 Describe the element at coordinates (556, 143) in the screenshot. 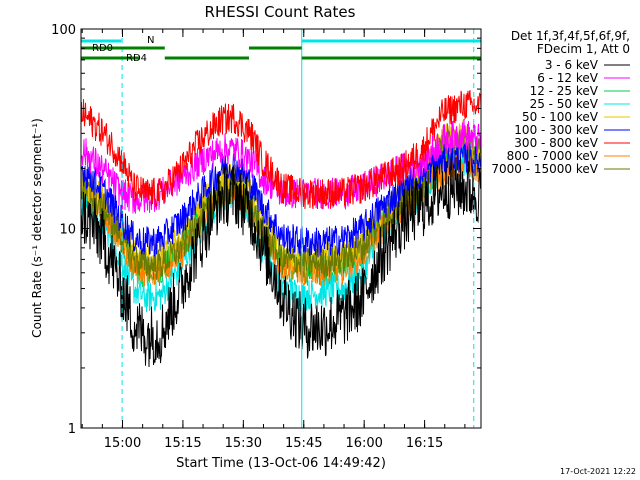

I see `legend-label-300-800-kev: 300 - 800 keV` at that location.